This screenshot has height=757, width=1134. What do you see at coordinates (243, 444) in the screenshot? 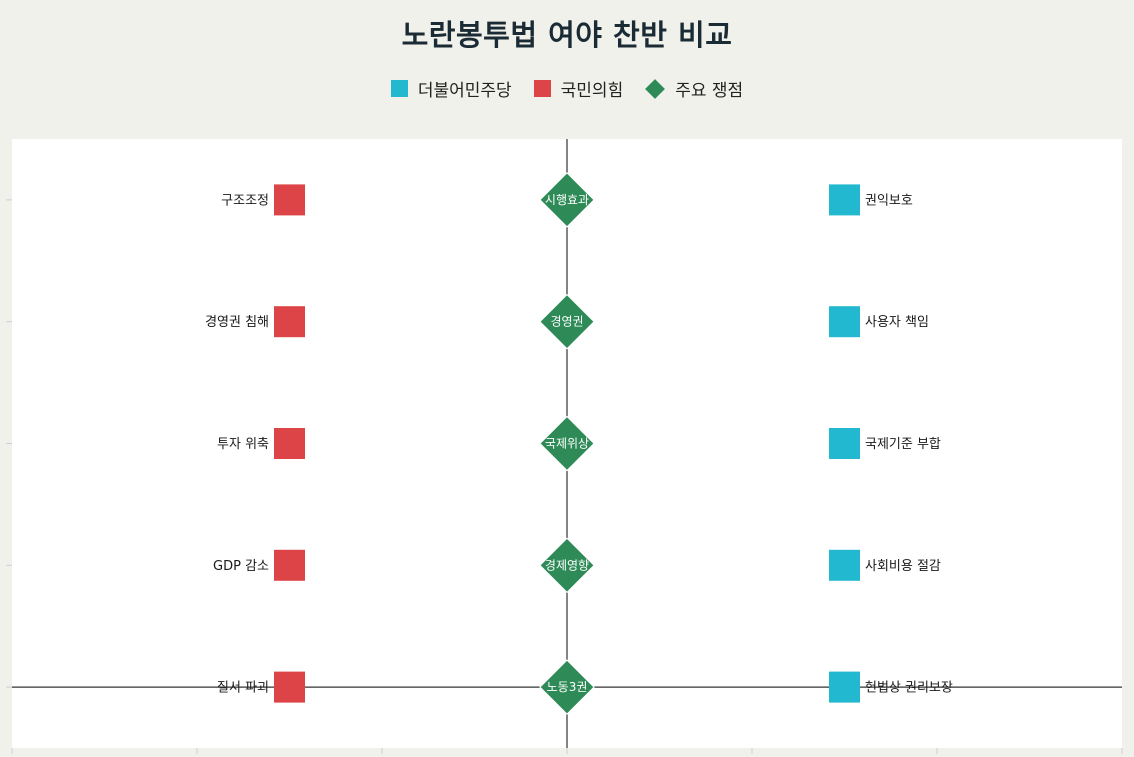
I see `point-label: 투자 위축` at bounding box center [243, 444].